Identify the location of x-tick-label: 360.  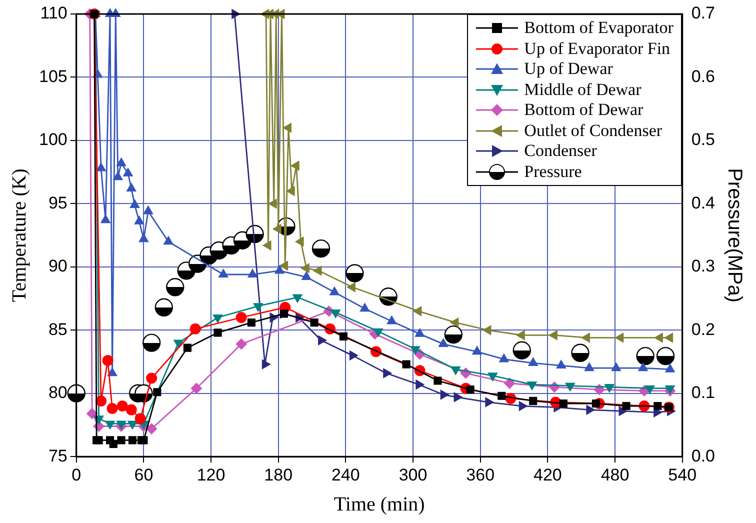
(480, 474).